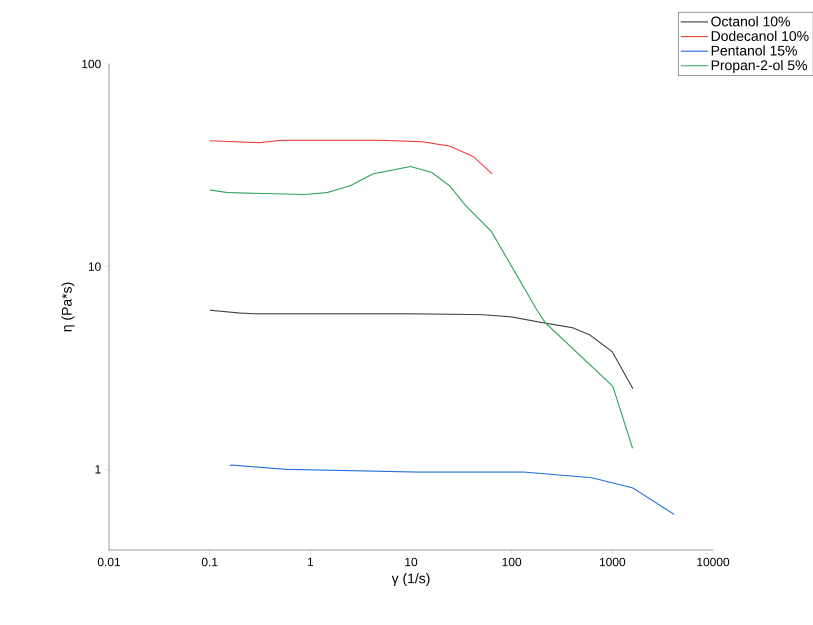 Image resolution: width=813 pixels, height=625 pixels. Describe the element at coordinates (411, 579) in the screenshot. I see `x-axis-title: γ (1/s)` at that location.